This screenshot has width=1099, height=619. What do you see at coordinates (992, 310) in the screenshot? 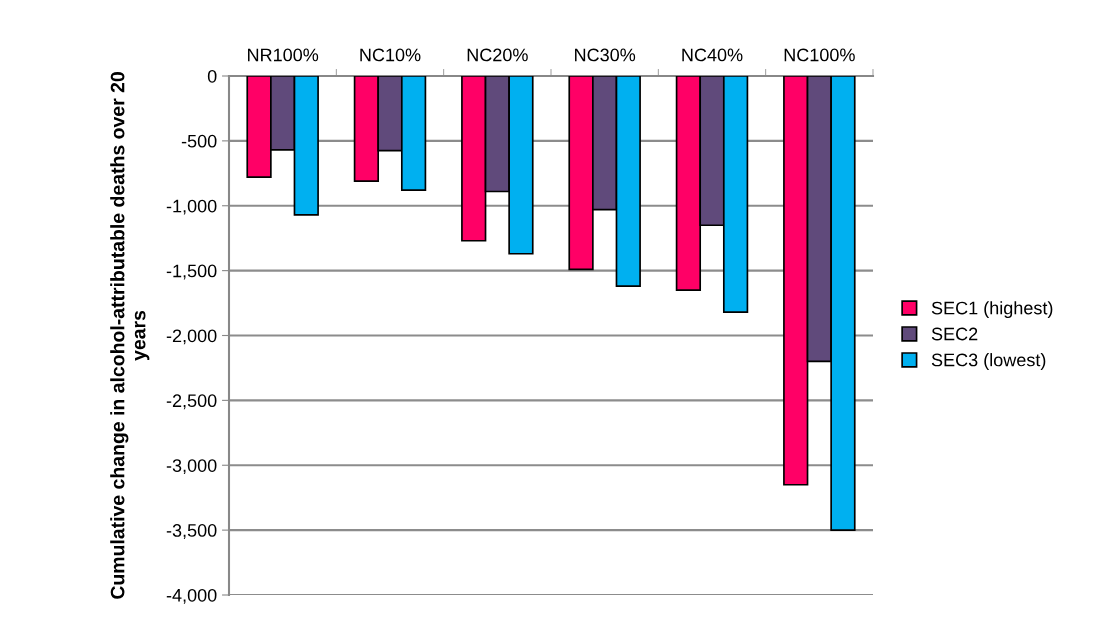
I see `legend-label: SEC1 (highest)` at bounding box center [992, 310].